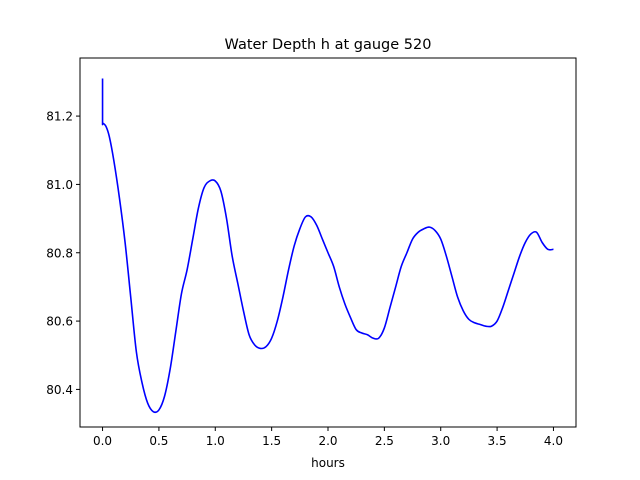 This screenshot has width=640, height=480. I want to click on x-tick-label: 1.0, so click(215, 441).